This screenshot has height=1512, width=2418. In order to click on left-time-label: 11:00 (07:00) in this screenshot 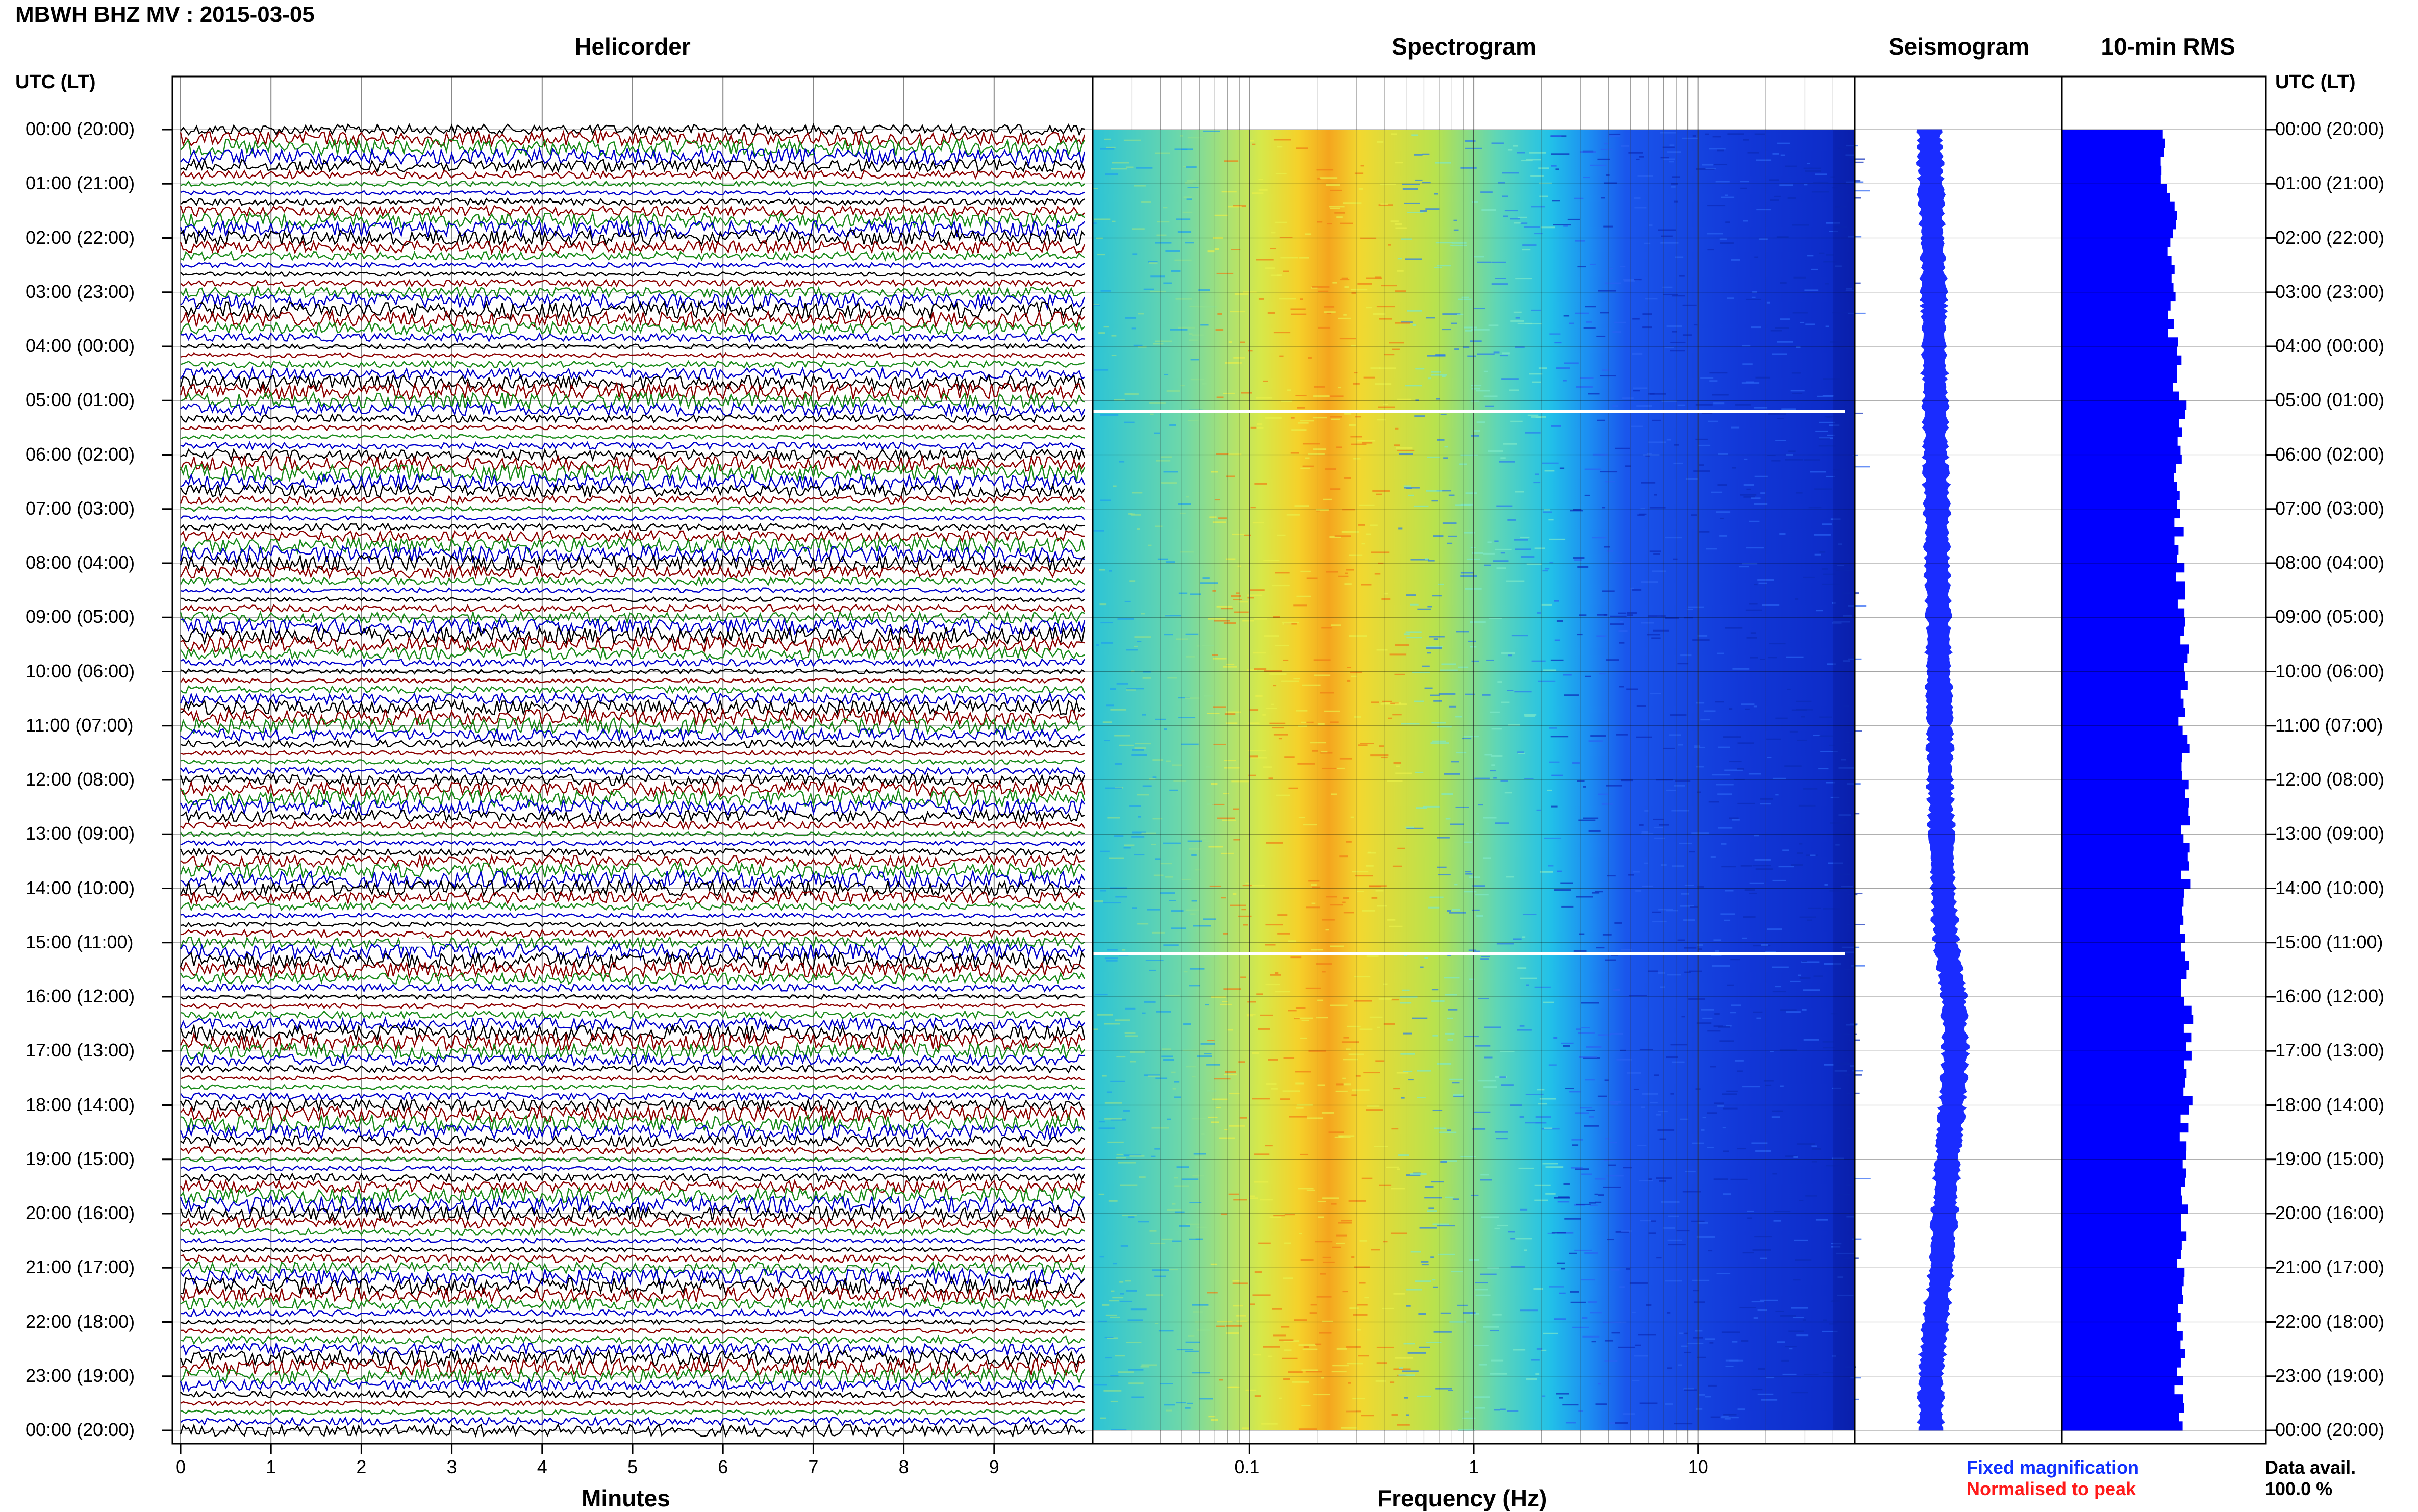, I will do `click(80, 725)`.